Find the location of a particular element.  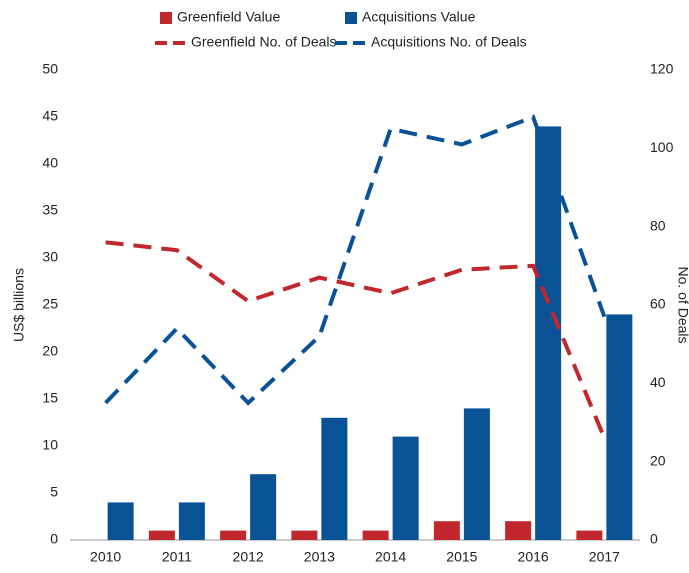

y2-tick-label: 120 is located at coordinates (662, 69).